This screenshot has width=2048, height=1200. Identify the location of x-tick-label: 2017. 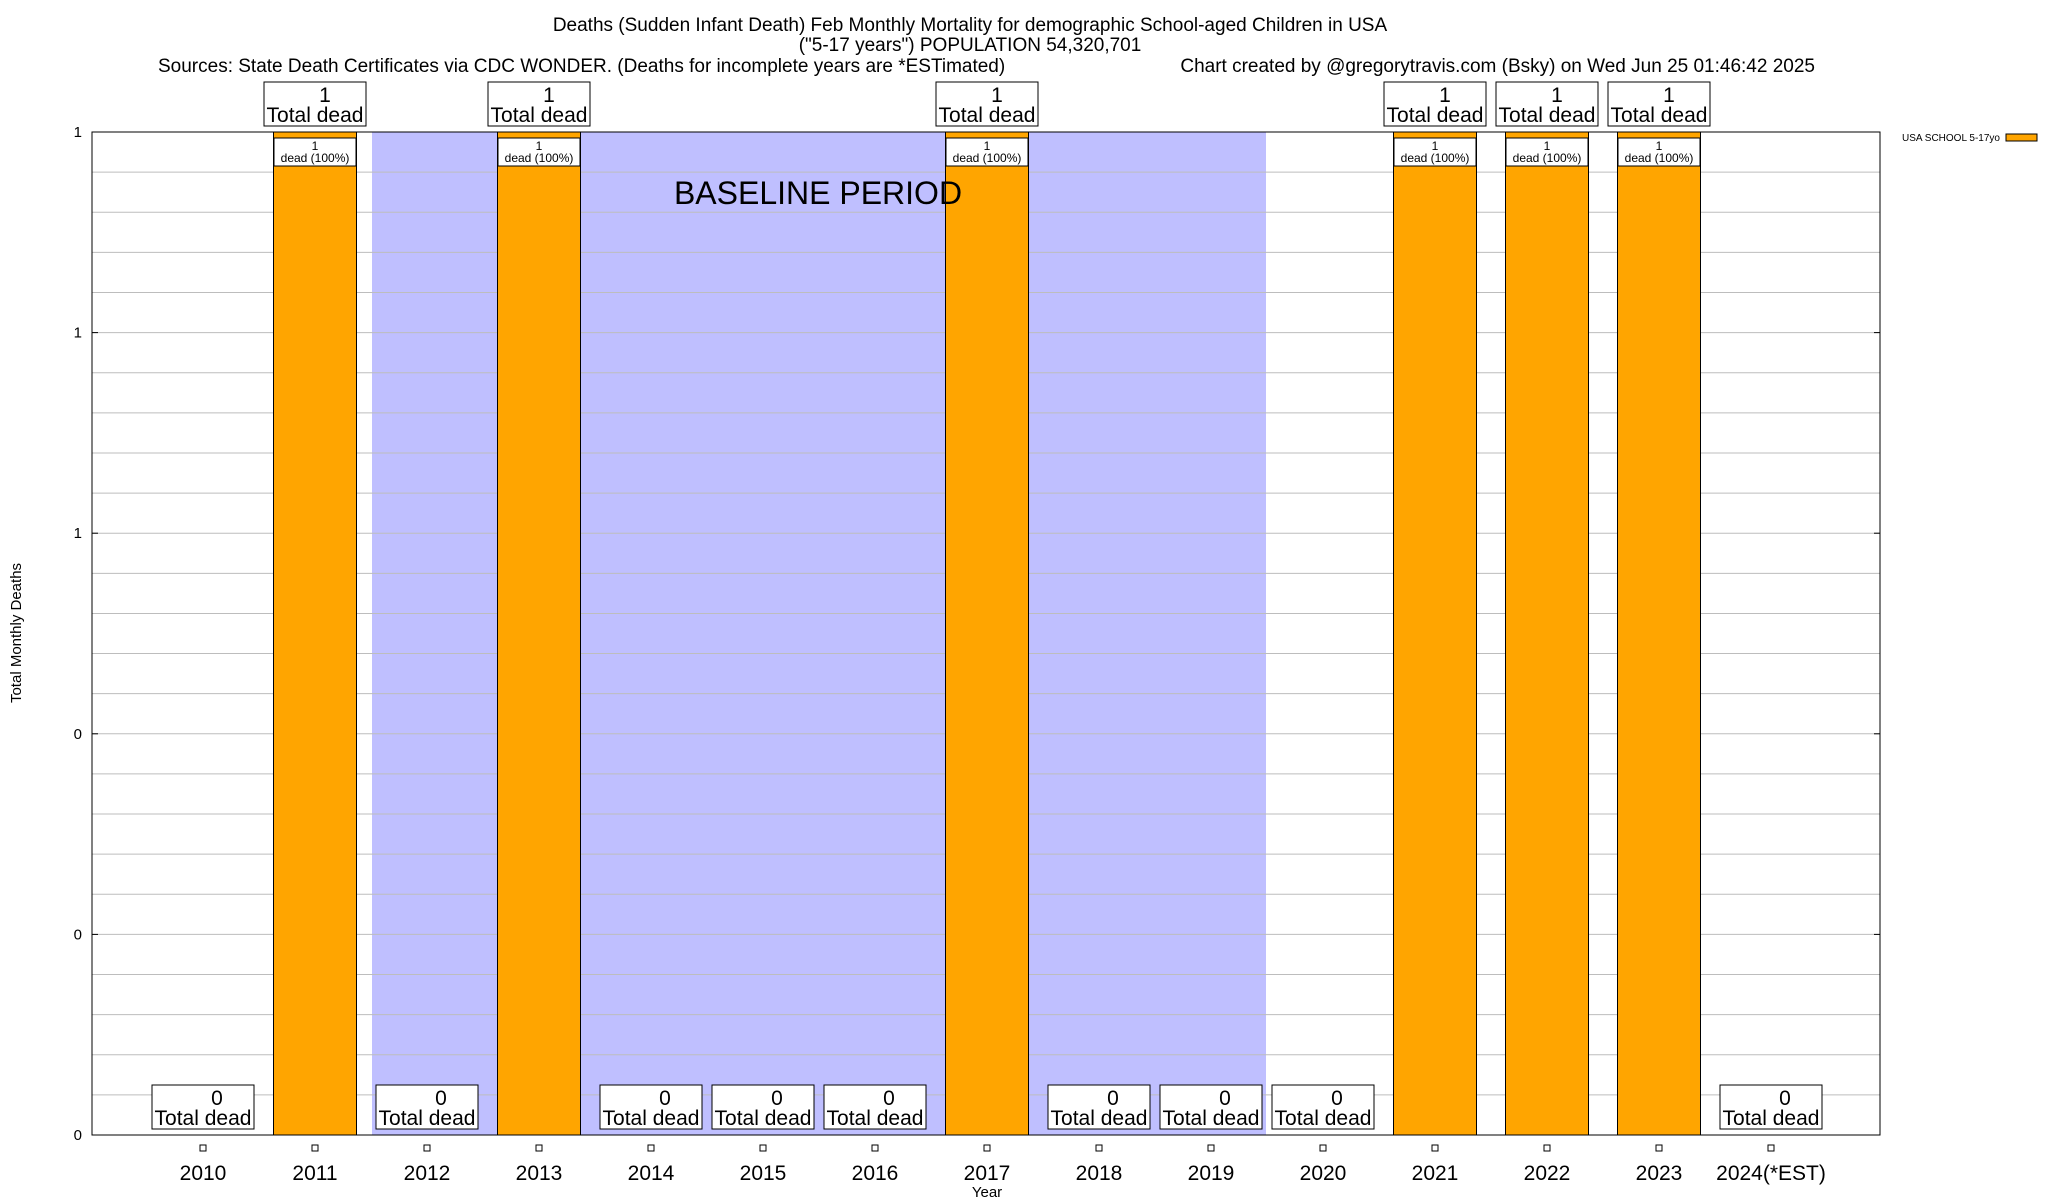
(987, 1173).